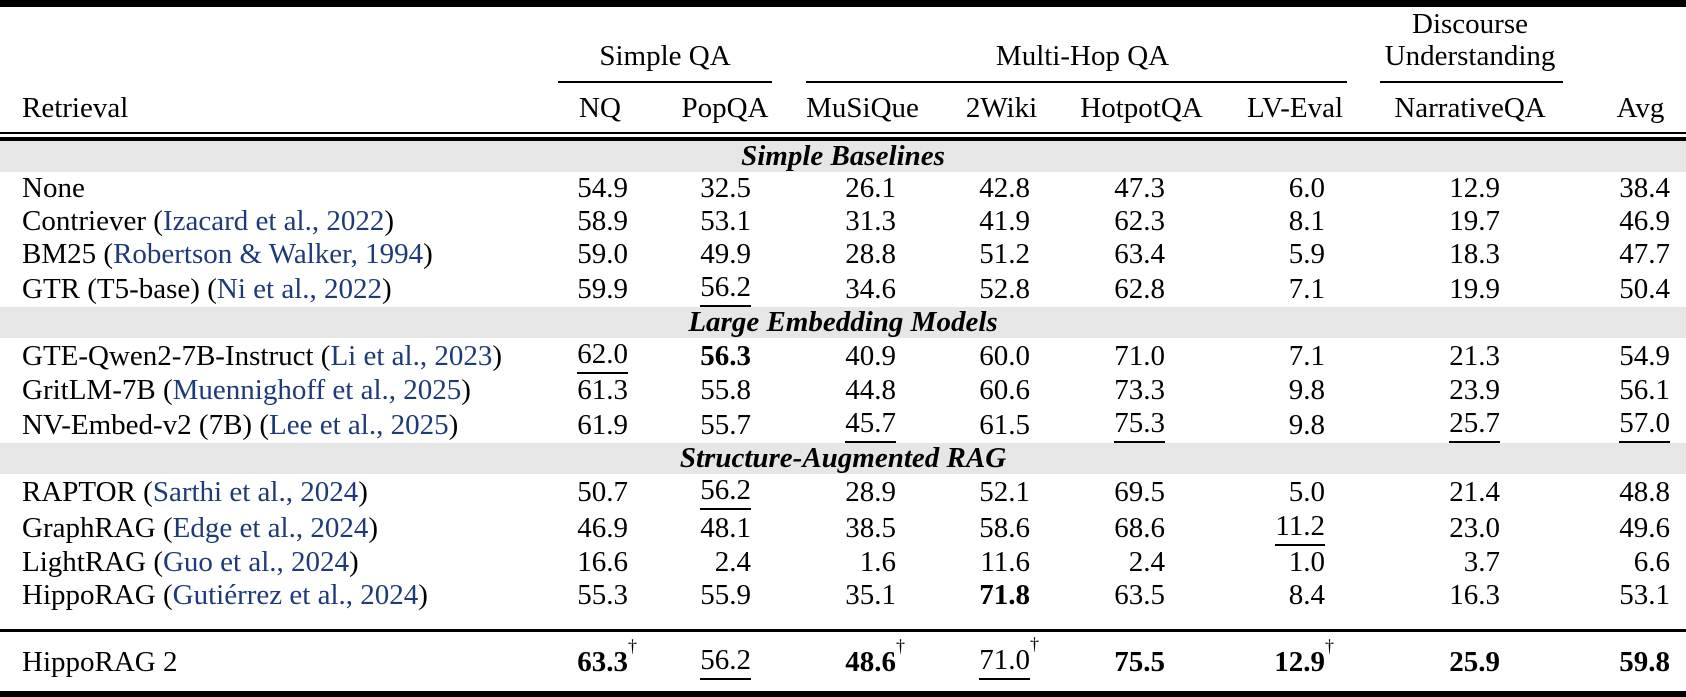 Image resolution: width=1686 pixels, height=697 pixels. I want to click on value: 59.9, so click(602, 288).